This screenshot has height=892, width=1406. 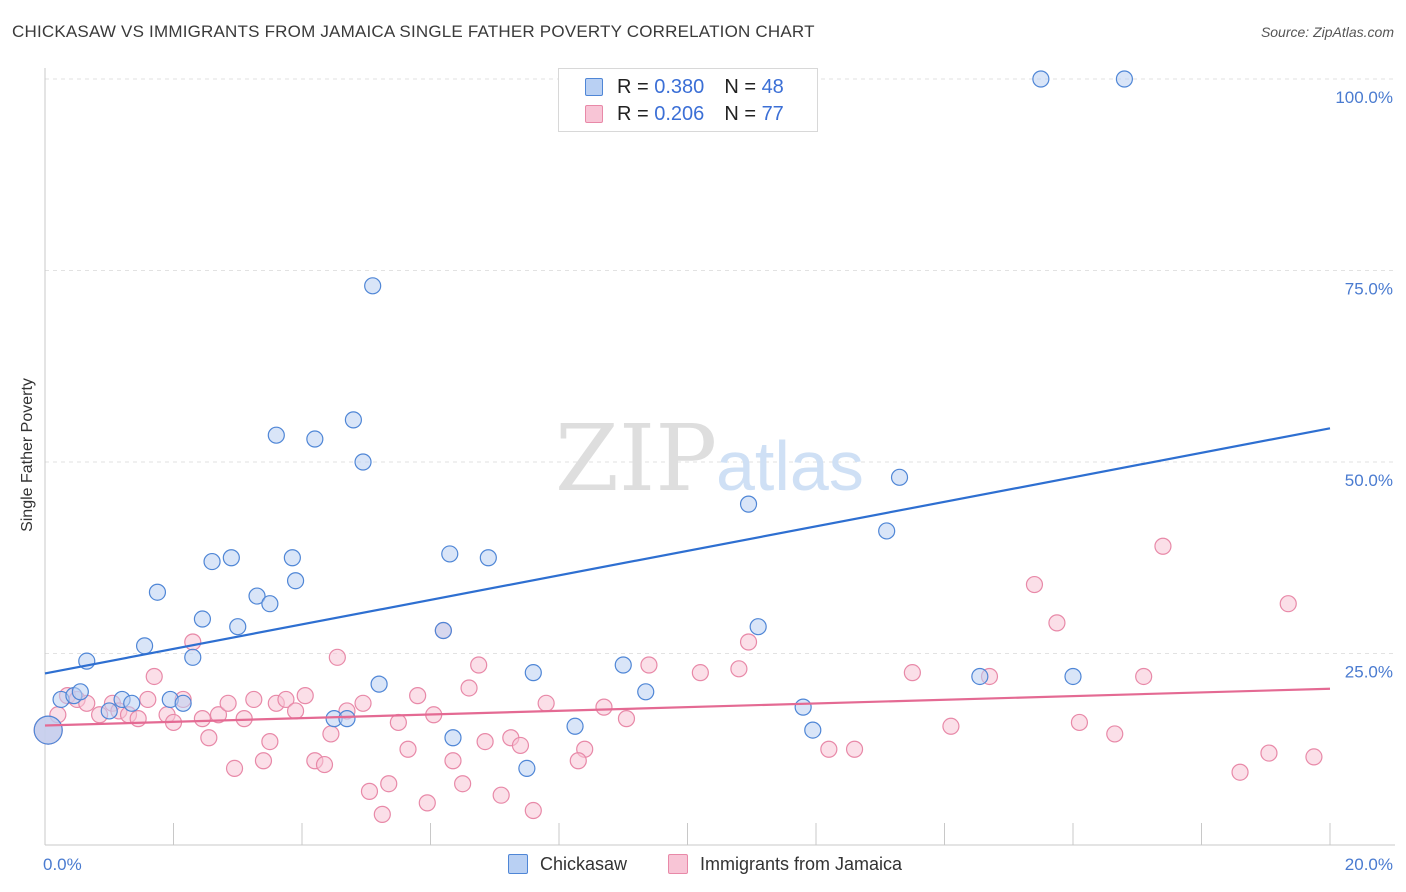 I want to click on series-legend-chickasaw: Chickasaw, so click(x=567, y=864).